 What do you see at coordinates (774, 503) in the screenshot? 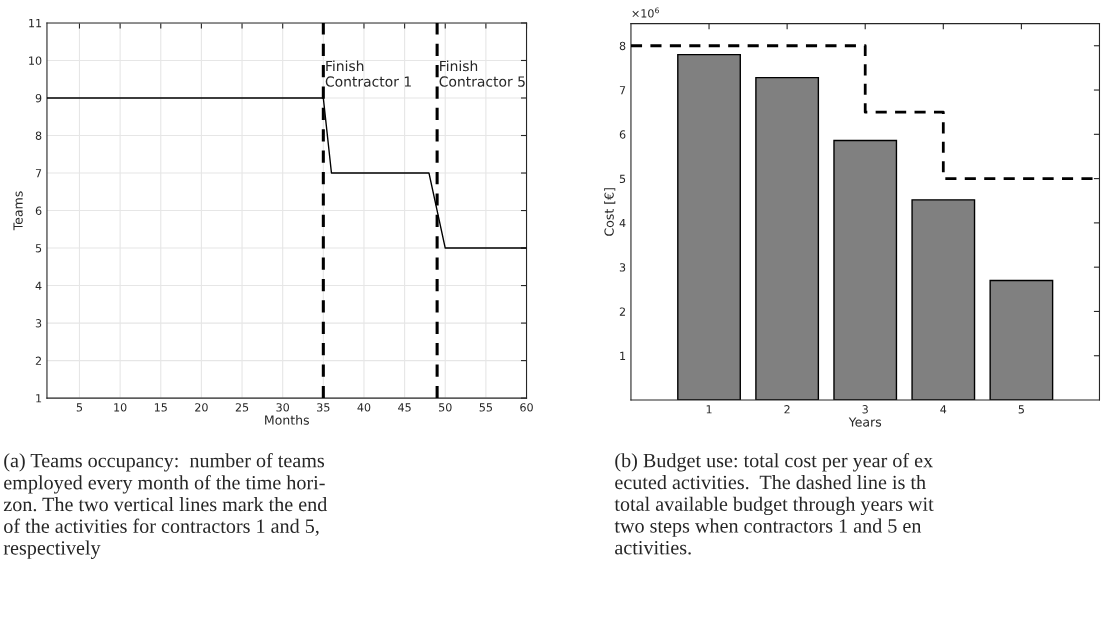
I see `text: (b) Budget use: total cost per year of ex ecuted activities. The dashed line is th total available budget through years wit two steps when contractors 1 and 5 en activities.` at bounding box center [774, 503].